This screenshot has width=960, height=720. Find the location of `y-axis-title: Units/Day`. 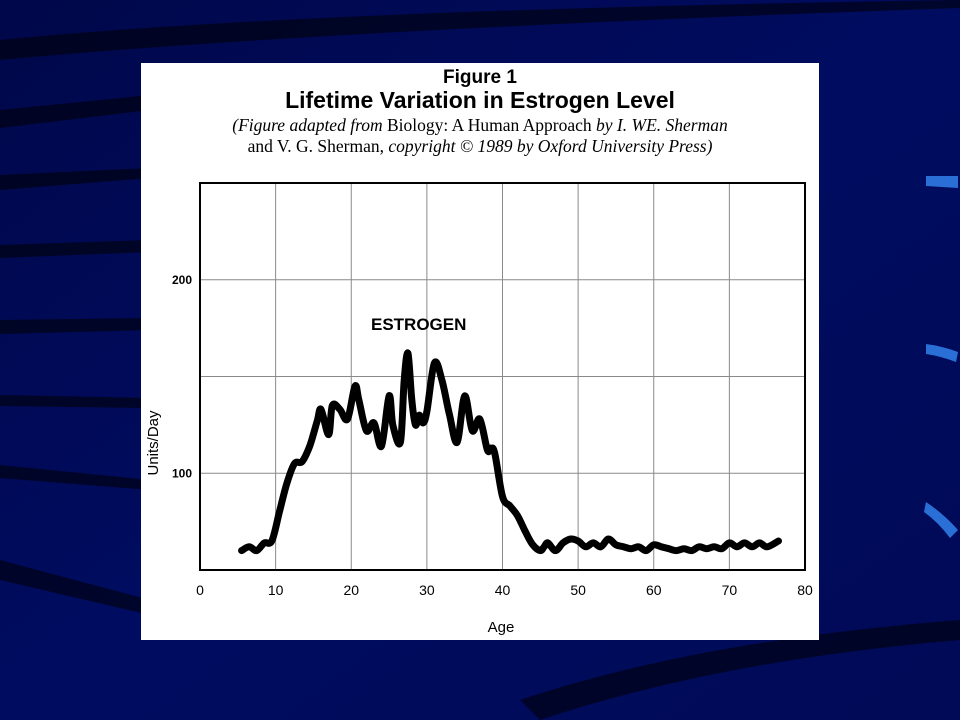

y-axis-title: Units/Day is located at coordinates (153, 443).